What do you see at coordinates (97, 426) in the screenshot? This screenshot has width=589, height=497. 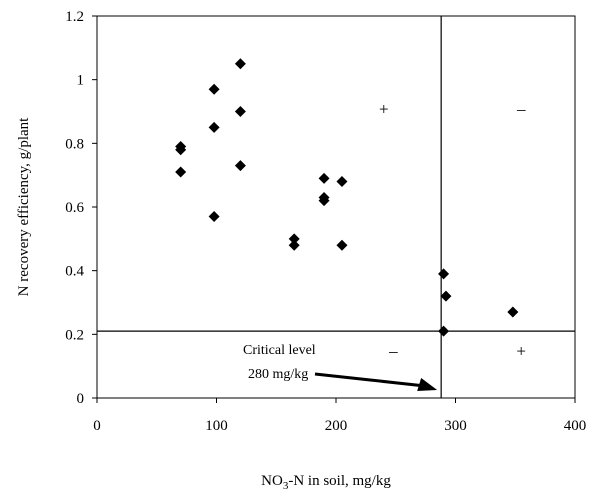 I see `x-tick-label: 0` at bounding box center [97, 426].